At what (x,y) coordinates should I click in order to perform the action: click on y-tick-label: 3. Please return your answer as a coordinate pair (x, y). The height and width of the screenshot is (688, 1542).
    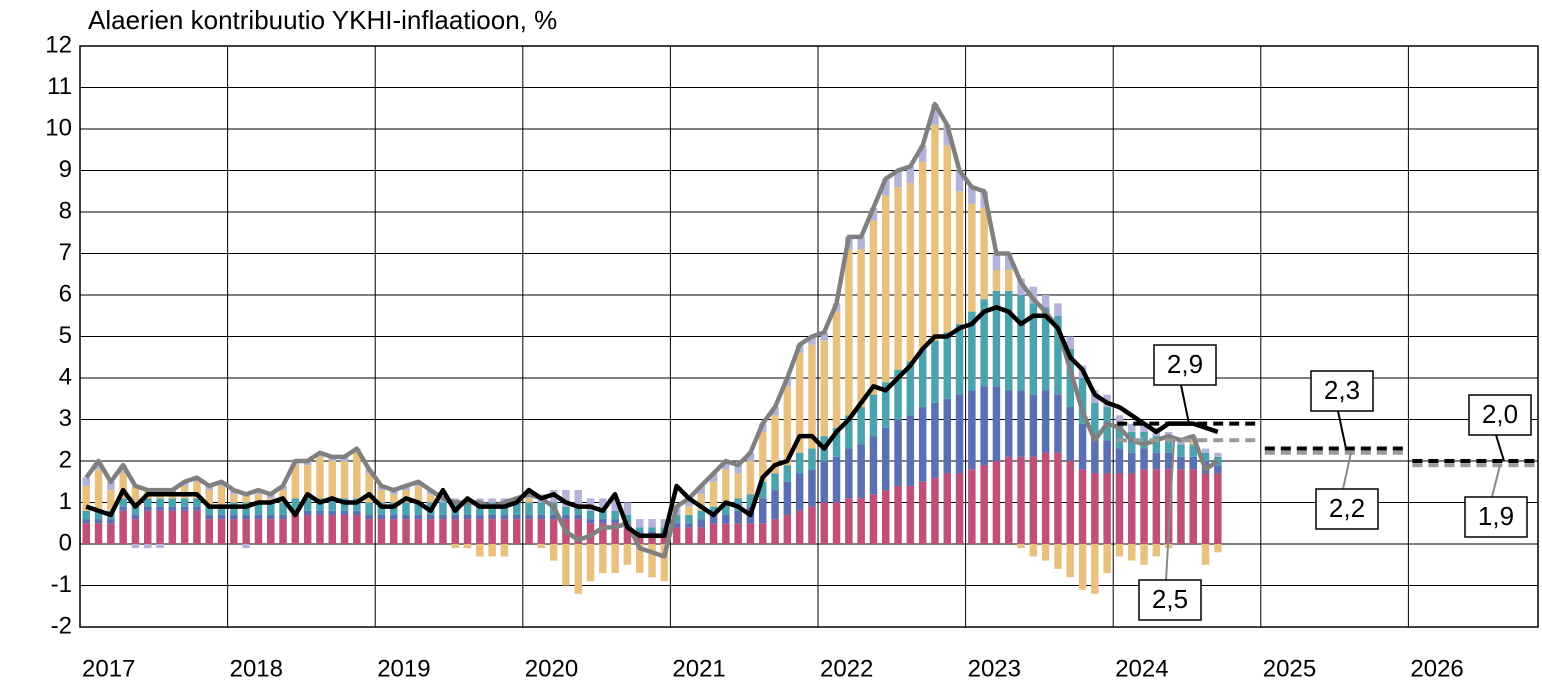
    Looking at the image, I should click on (65, 418).